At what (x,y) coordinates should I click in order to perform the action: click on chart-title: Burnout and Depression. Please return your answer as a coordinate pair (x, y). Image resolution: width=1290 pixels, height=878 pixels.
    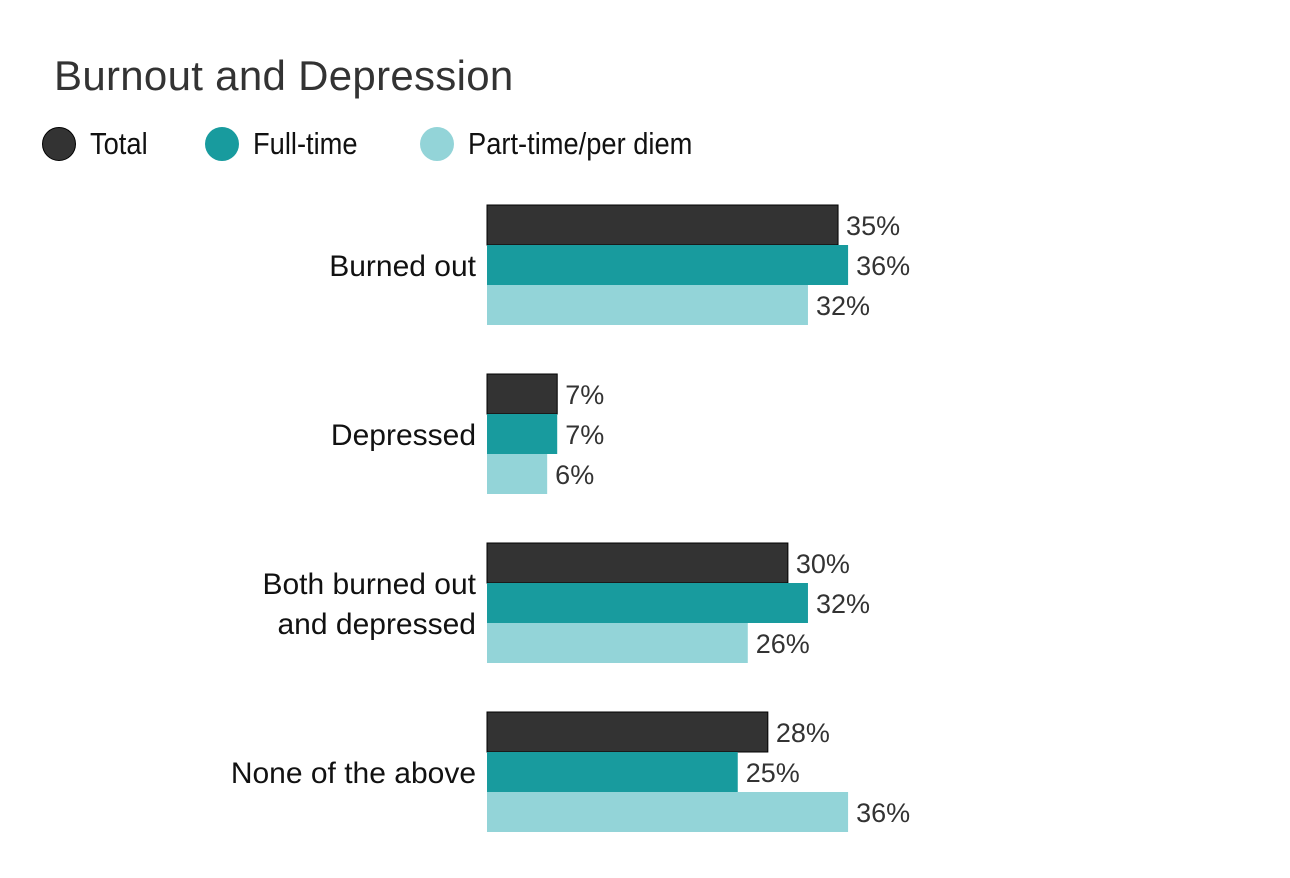
    Looking at the image, I should click on (284, 75).